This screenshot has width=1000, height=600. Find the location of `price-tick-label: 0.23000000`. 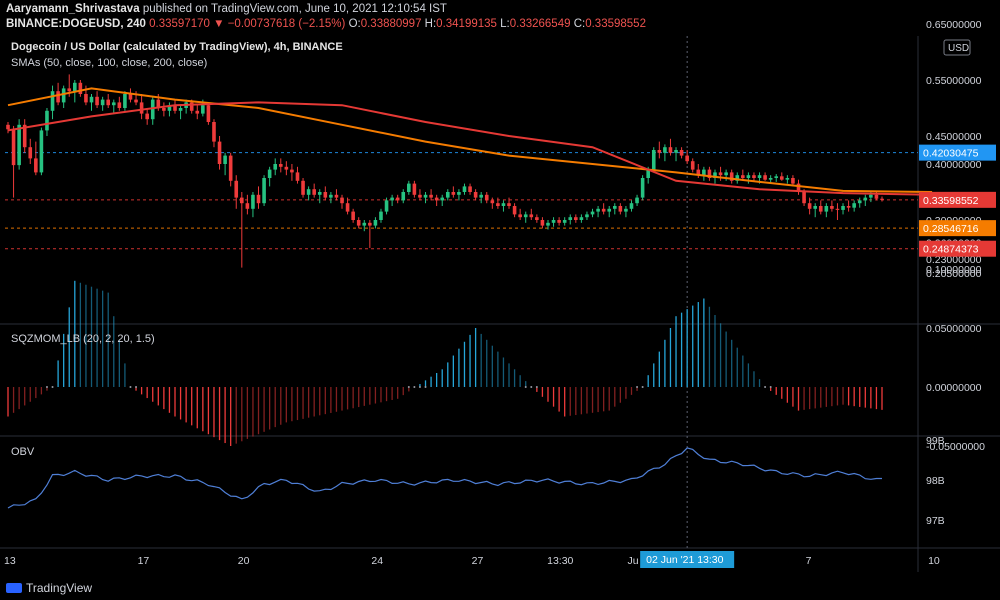

price-tick-label: 0.23000000 is located at coordinates (954, 260).